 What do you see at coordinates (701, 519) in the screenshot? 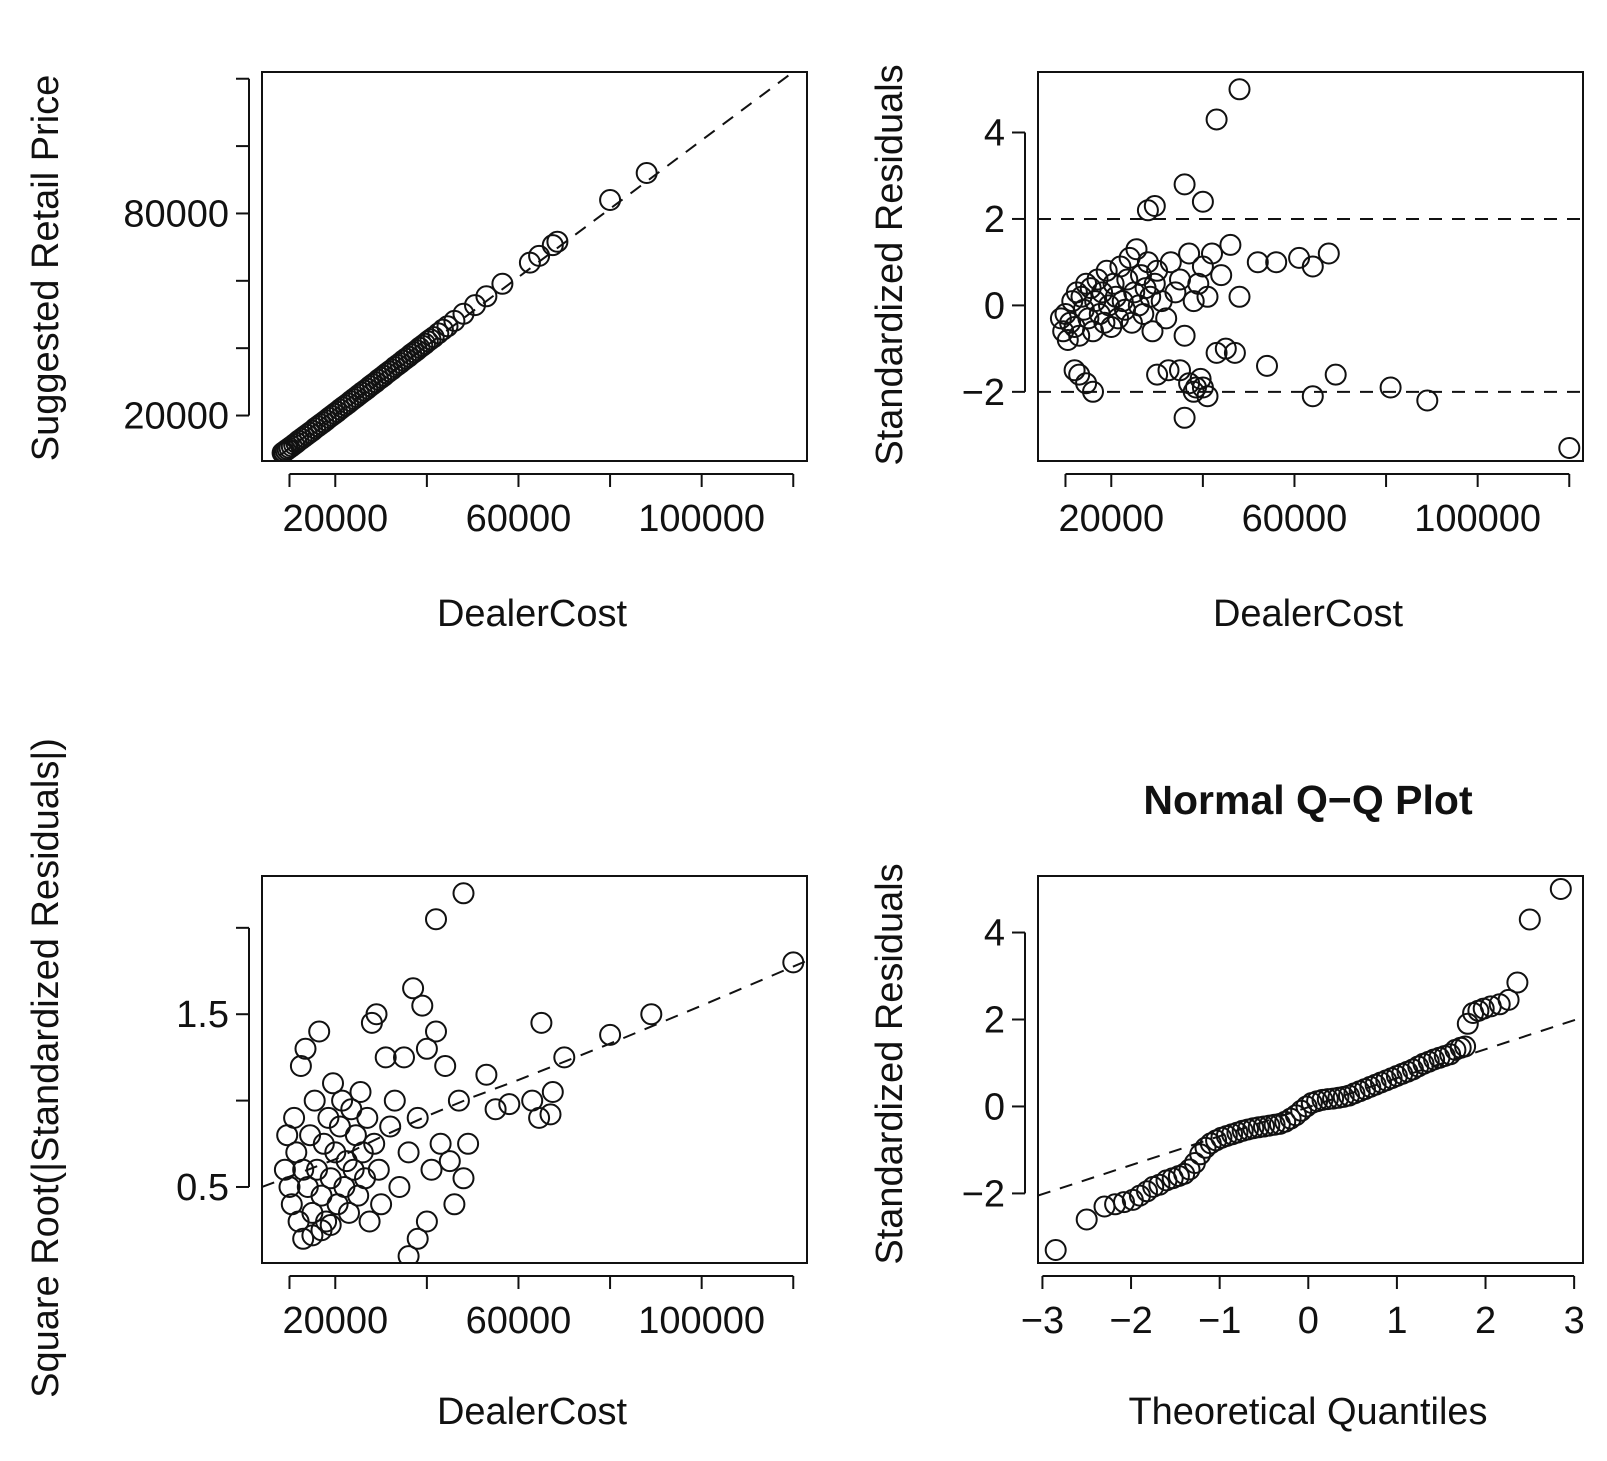
I see `x-tick-label: 100000` at bounding box center [701, 519].